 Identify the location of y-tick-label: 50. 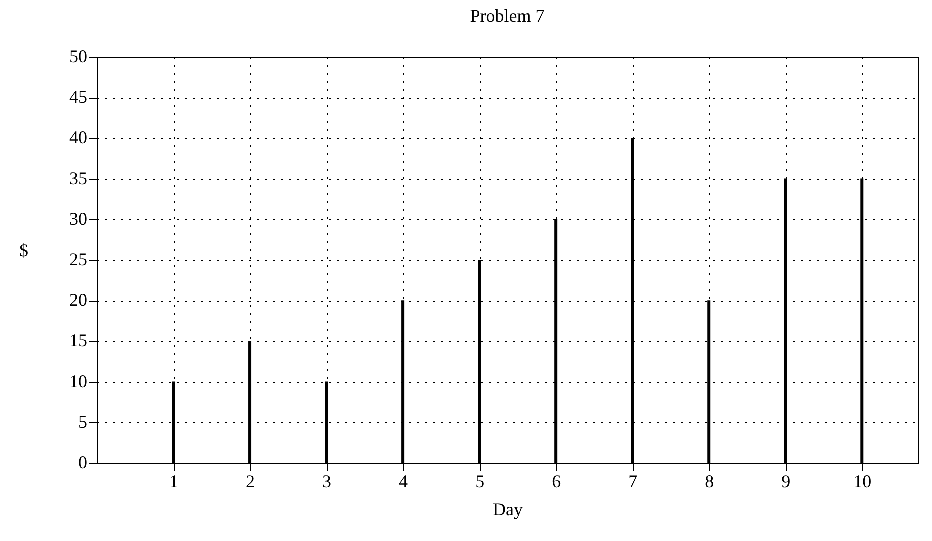
(79, 56).